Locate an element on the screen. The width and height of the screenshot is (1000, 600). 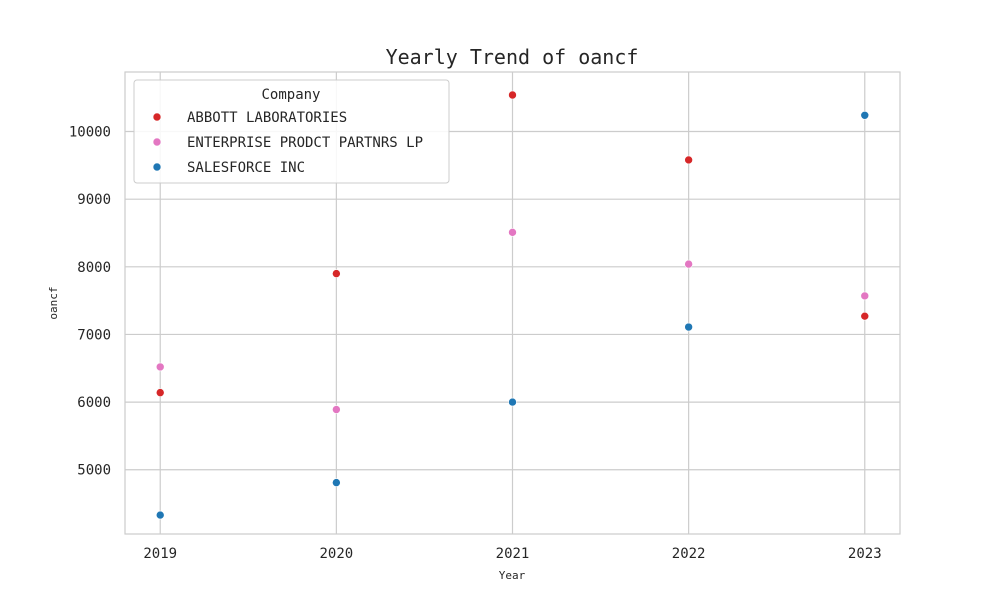
y-tick-label: 8000 is located at coordinates (94, 268).